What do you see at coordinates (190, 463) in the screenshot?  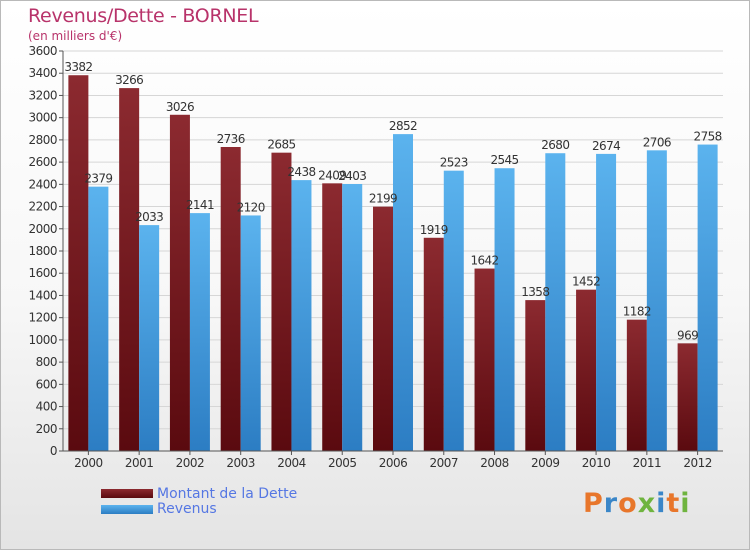 I see `x-tick-label: 2002` at bounding box center [190, 463].